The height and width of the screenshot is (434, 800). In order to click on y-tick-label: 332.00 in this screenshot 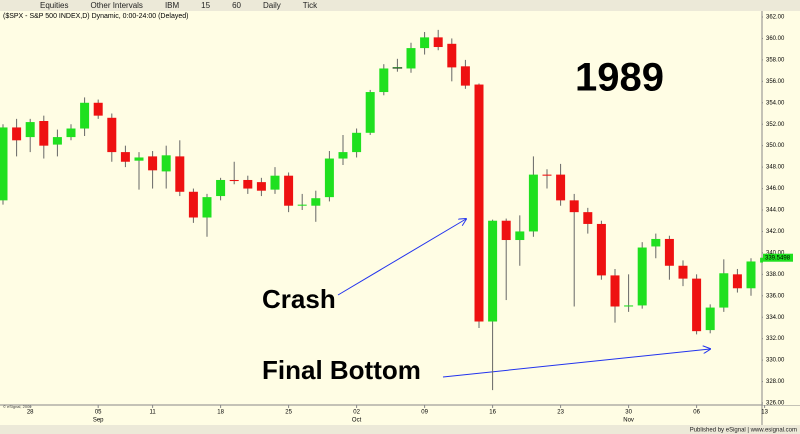, I will do `click(775, 339)`.